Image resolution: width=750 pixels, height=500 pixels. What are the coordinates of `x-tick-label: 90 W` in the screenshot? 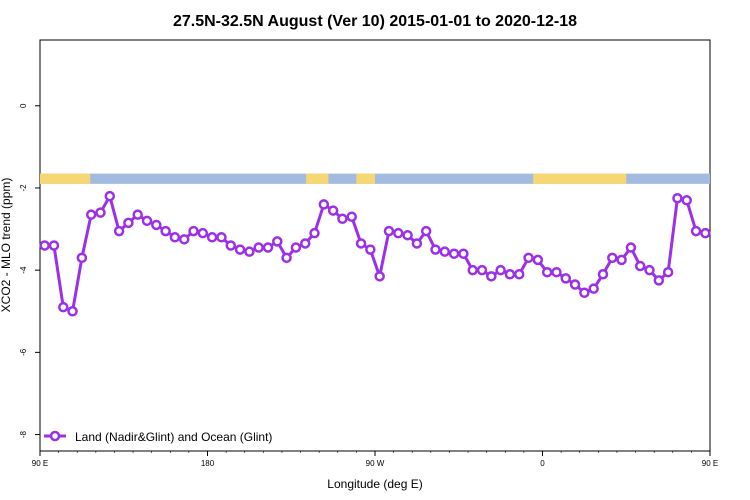 It's located at (375, 463).